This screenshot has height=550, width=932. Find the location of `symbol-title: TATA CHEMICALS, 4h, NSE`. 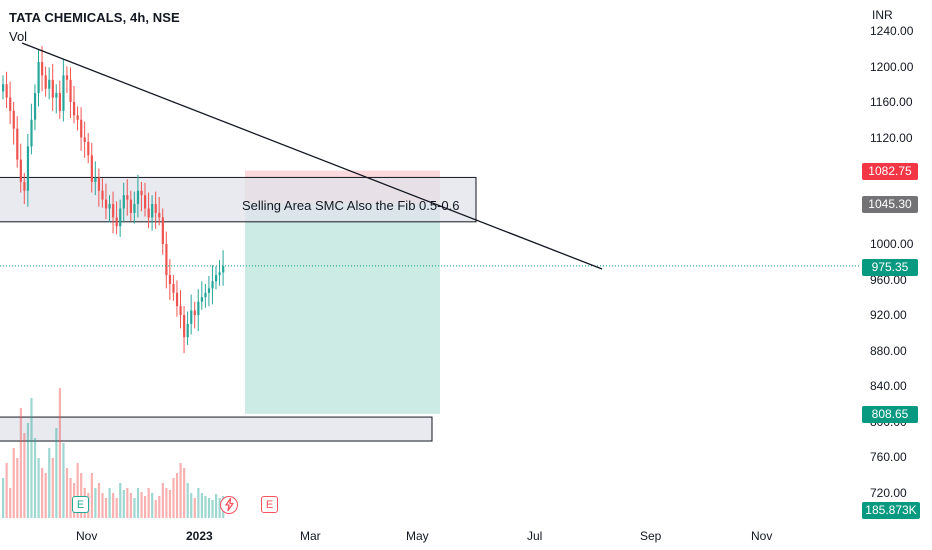

symbol-title: TATA CHEMICALS, 4h, NSE is located at coordinates (94, 17).